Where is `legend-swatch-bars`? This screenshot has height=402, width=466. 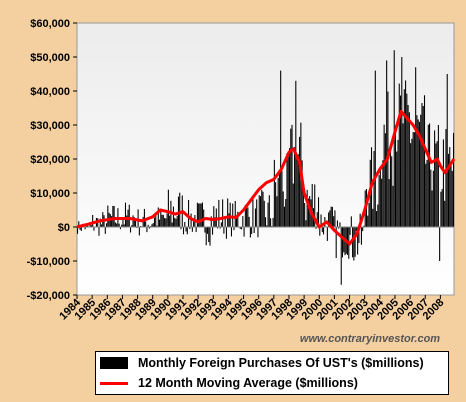 legend-swatch-bars is located at coordinates (114, 363).